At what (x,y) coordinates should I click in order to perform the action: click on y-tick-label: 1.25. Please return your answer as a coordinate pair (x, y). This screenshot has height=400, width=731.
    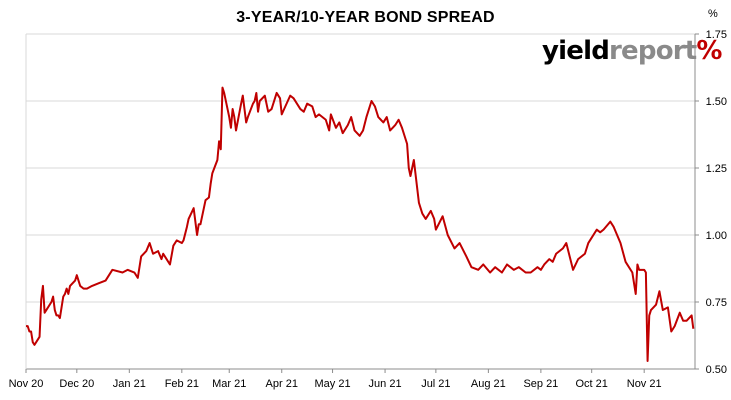
    Looking at the image, I should click on (716, 169).